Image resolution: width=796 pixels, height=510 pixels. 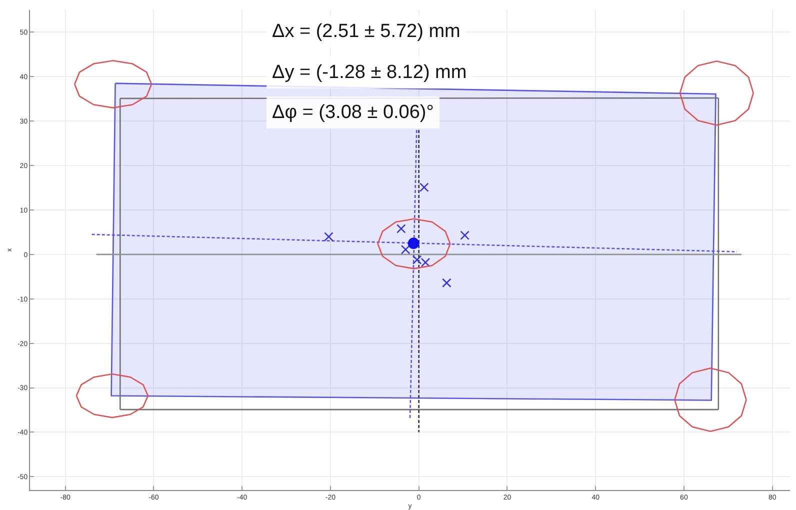 I want to click on annotation: Δy = (-1.28 ± 8.12) mm, so click(x=369, y=72).